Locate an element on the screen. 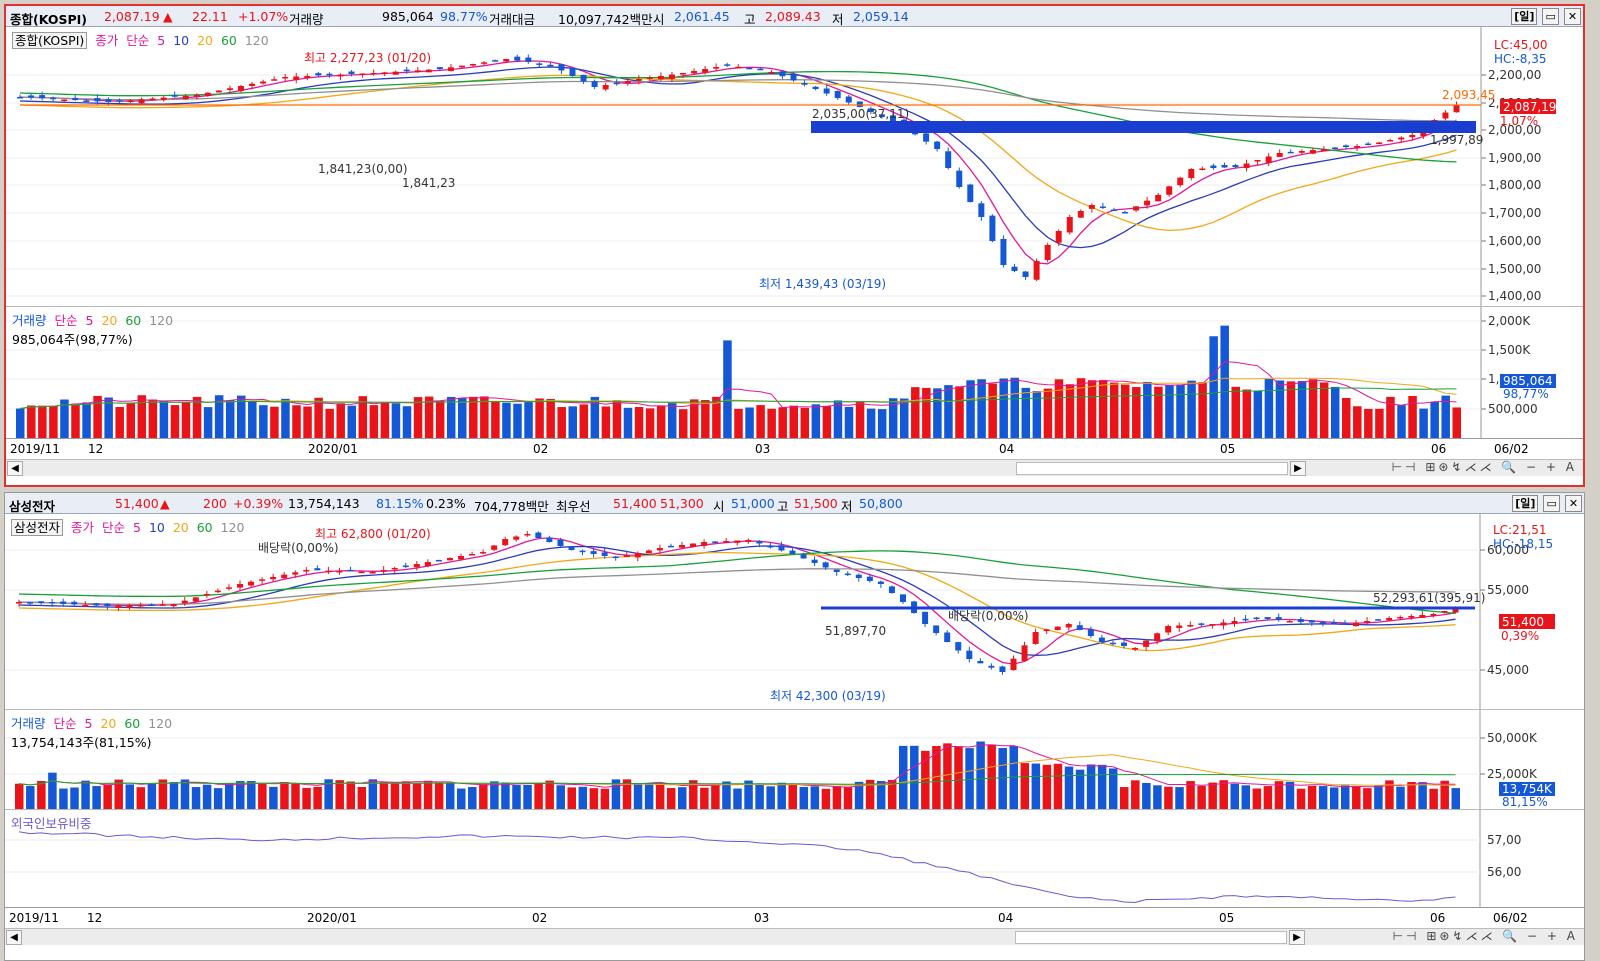 The height and width of the screenshot is (961, 1600). annotation-dividend: 배당락(0,00%) is located at coordinates (298, 548).